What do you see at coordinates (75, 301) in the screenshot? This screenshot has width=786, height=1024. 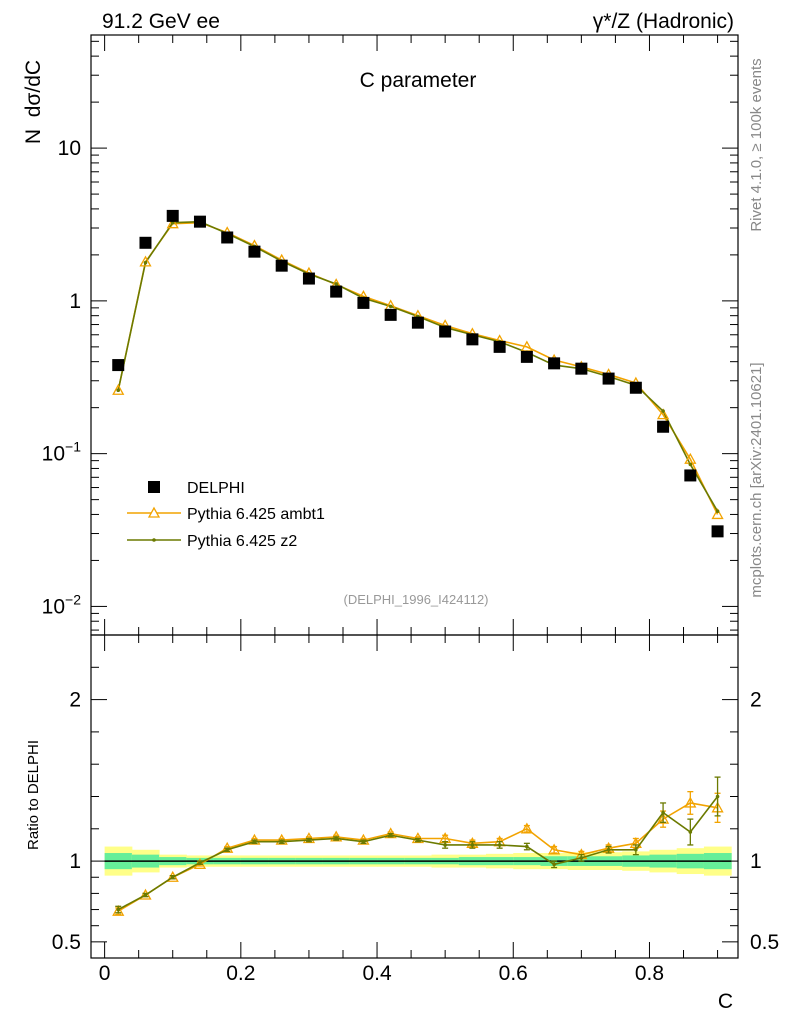 I see `main-ytick-label: 1` at bounding box center [75, 301].